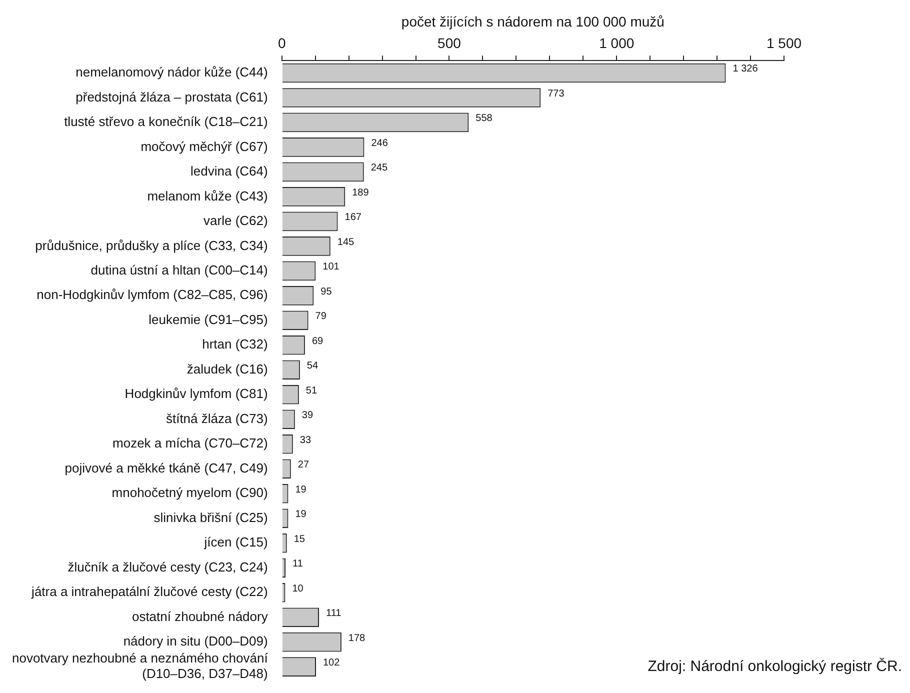  Describe the element at coordinates (556, 94) in the screenshot. I see `data-label: 773` at that location.